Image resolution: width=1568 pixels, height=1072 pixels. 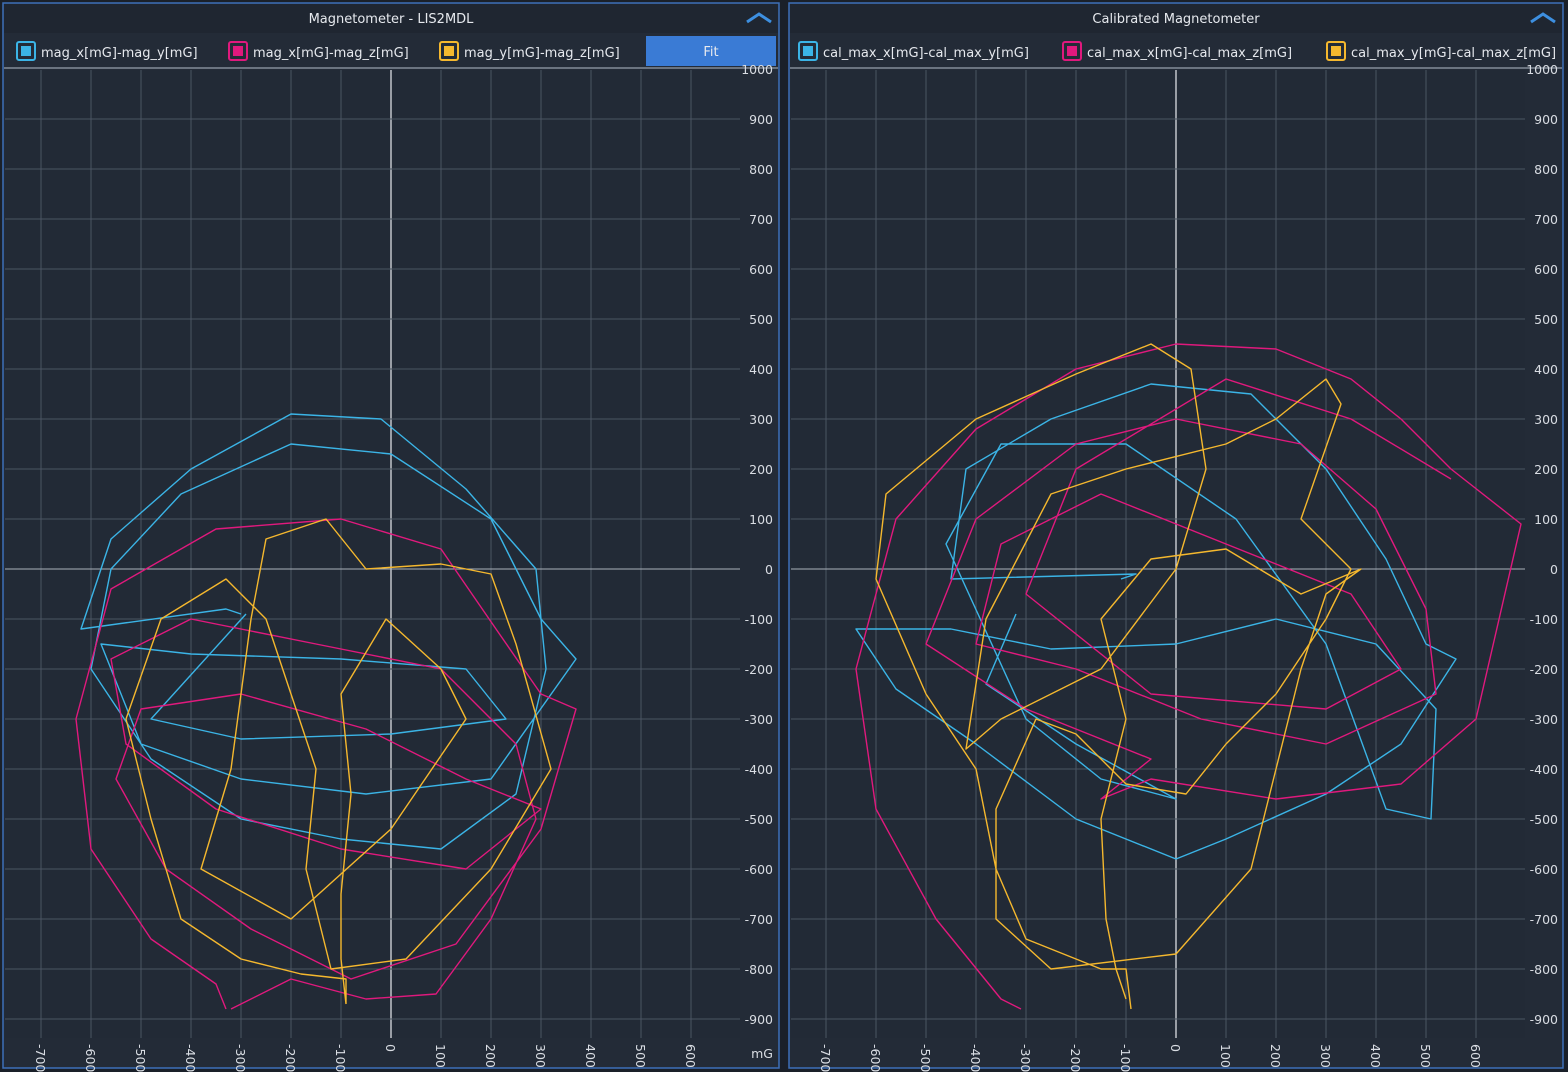 What do you see at coordinates (1453, 53) in the screenshot?
I see `legend-label: cal_max_y[mG]-cal_max_z[mG]` at bounding box center [1453, 53].